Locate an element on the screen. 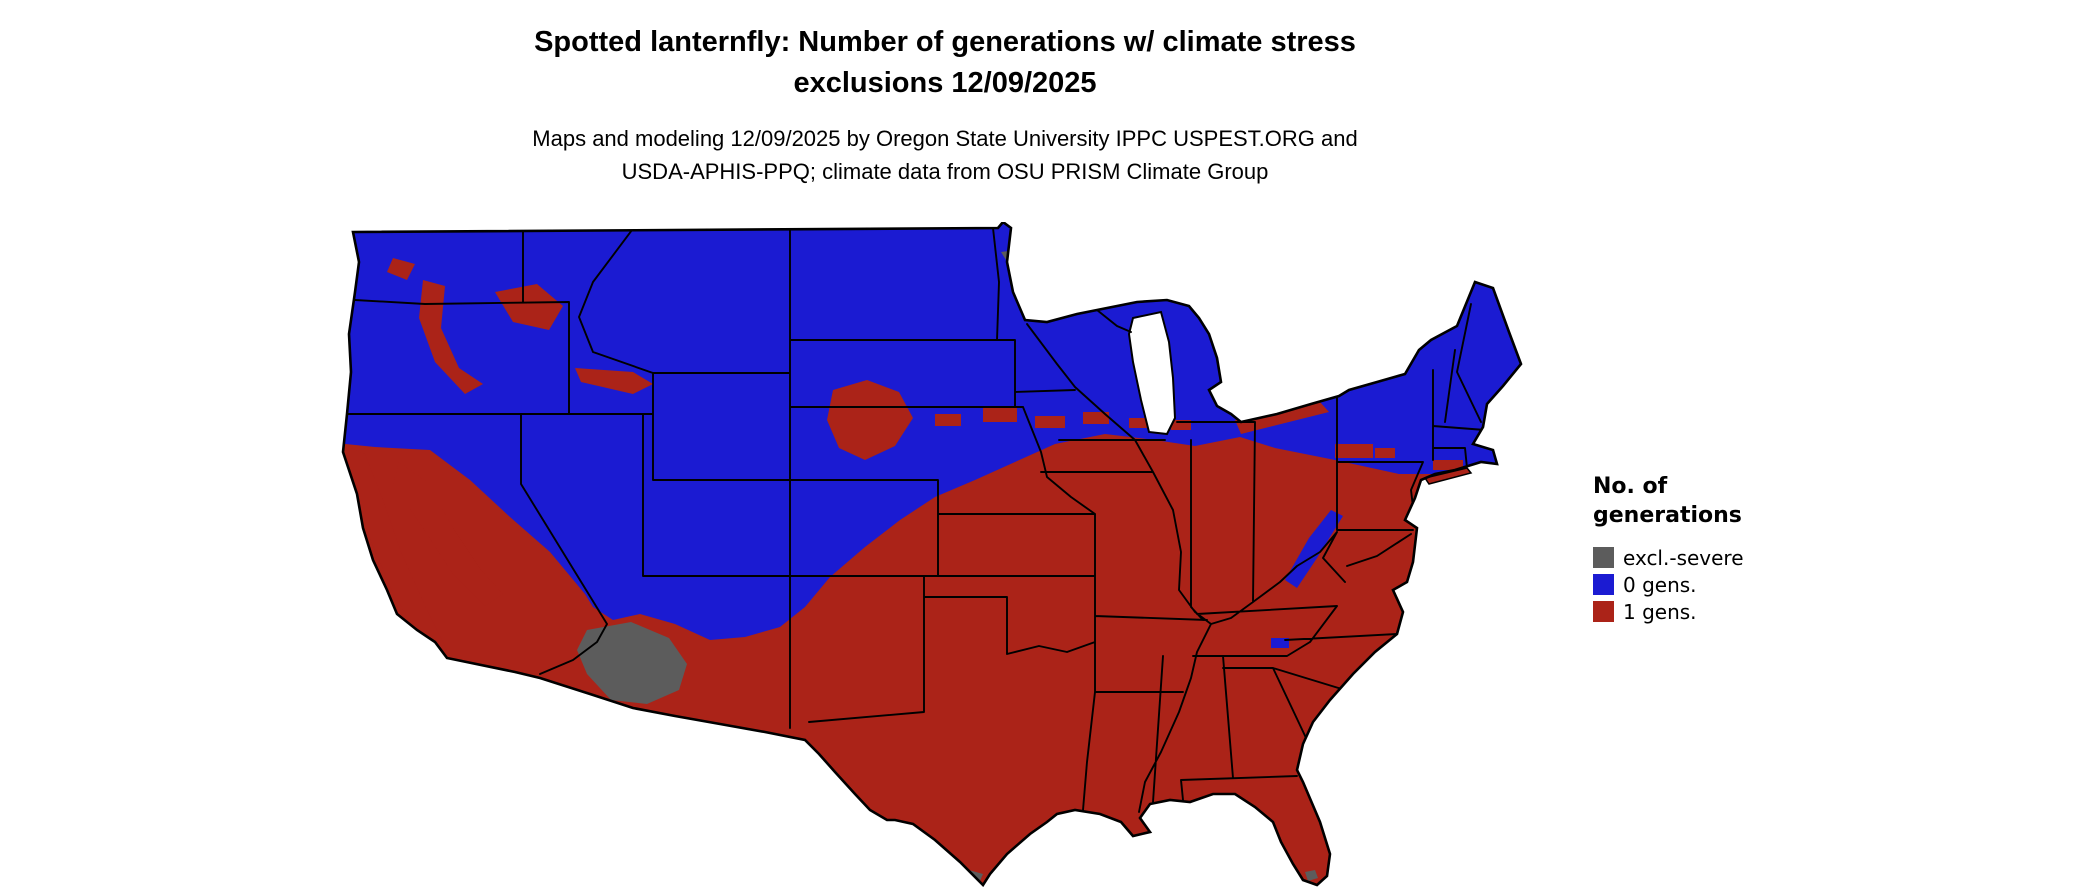 The image size is (2100, 892). lake-michigan is located at coordinates (1152, 373).